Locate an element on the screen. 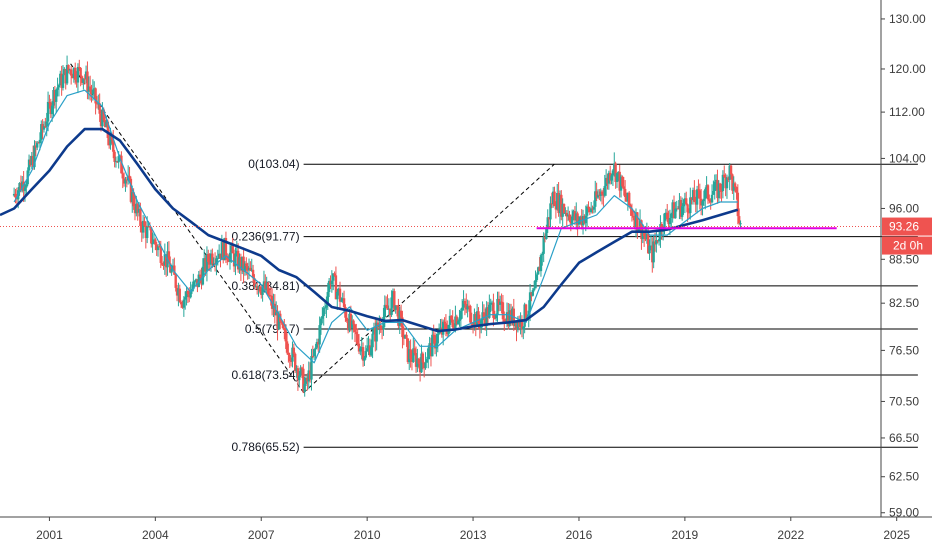  time-tick-label: 2025 is located at coordinates (896, 535).